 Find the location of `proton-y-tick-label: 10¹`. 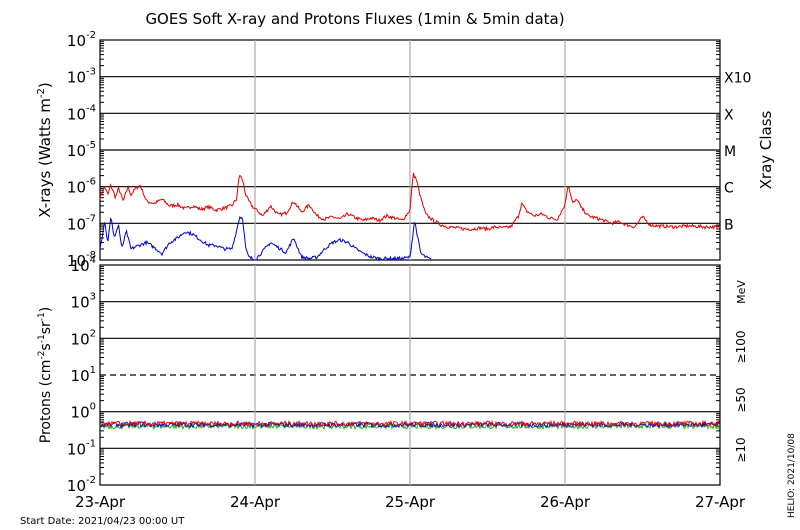

proton-y-tick-label: 10¹ is located at coordinates (83, 375).